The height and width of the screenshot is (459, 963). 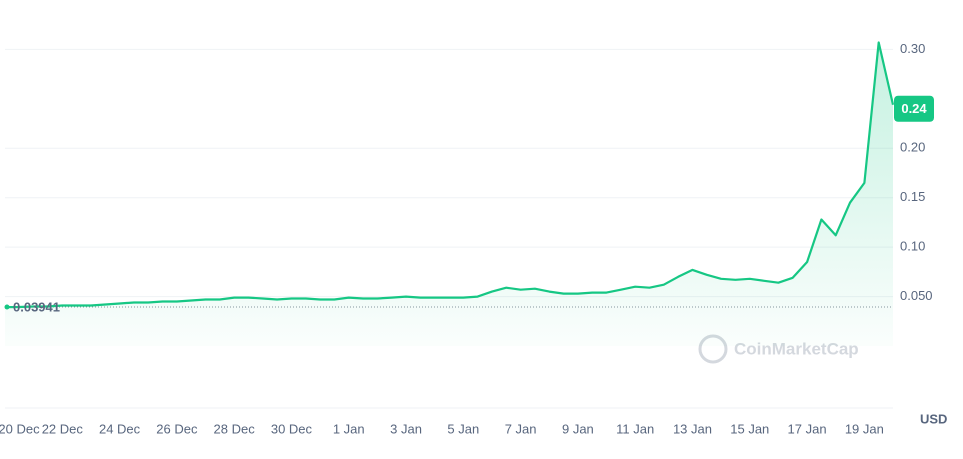 I want to click on x-tick-label: 22 Dec, so click(x=63, y=428).